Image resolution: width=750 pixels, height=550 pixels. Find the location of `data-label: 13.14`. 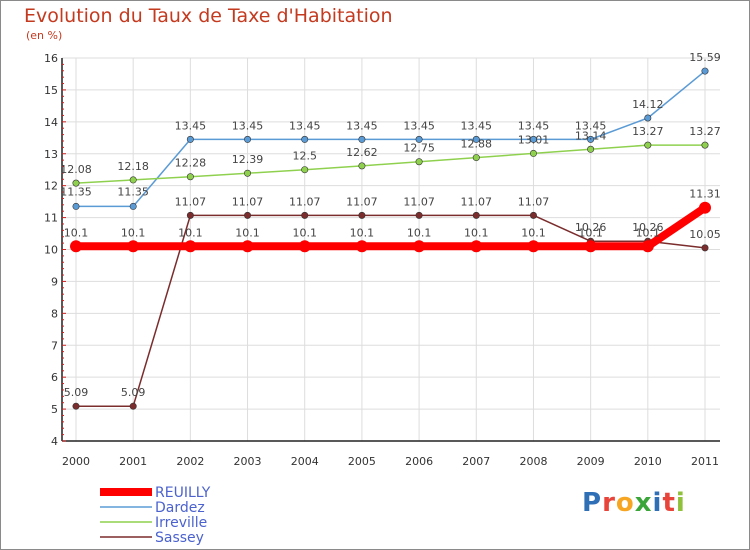

data-label: 13.14 is located at coordinates (591, 135).